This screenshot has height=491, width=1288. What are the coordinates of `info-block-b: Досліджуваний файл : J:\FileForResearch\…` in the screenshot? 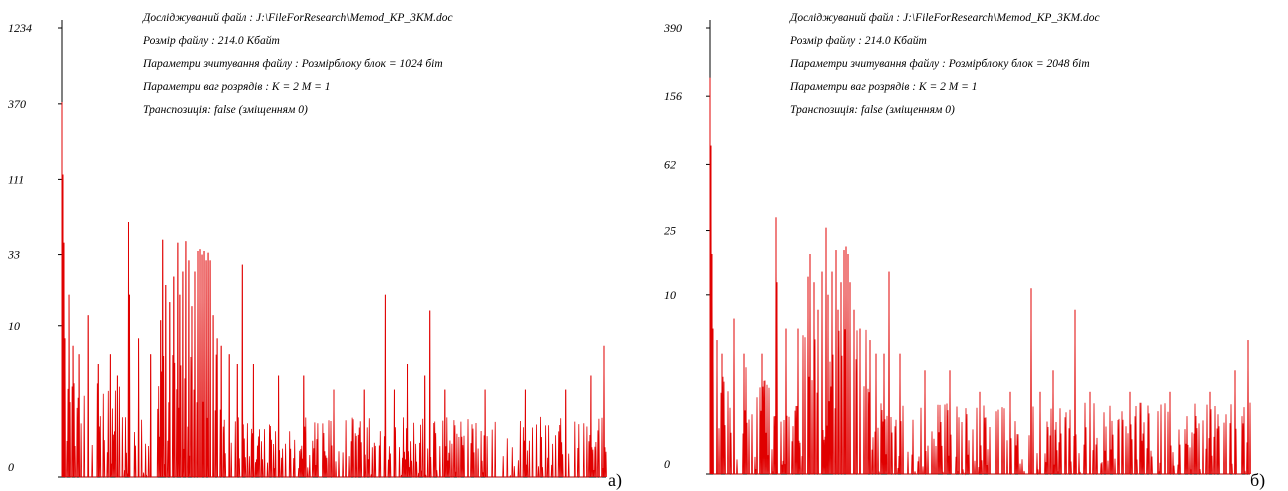 It's located at (945, 68).